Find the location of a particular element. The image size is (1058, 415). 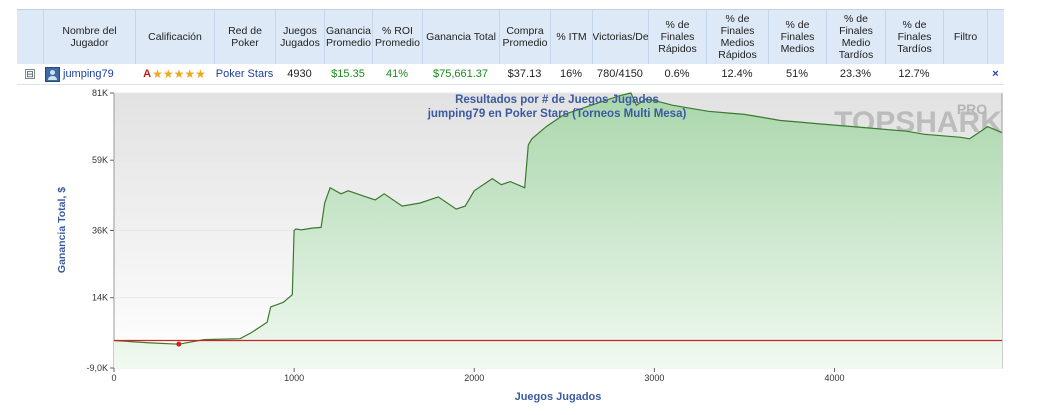

col-rating: Calificación is located at coordinates (174, 37).